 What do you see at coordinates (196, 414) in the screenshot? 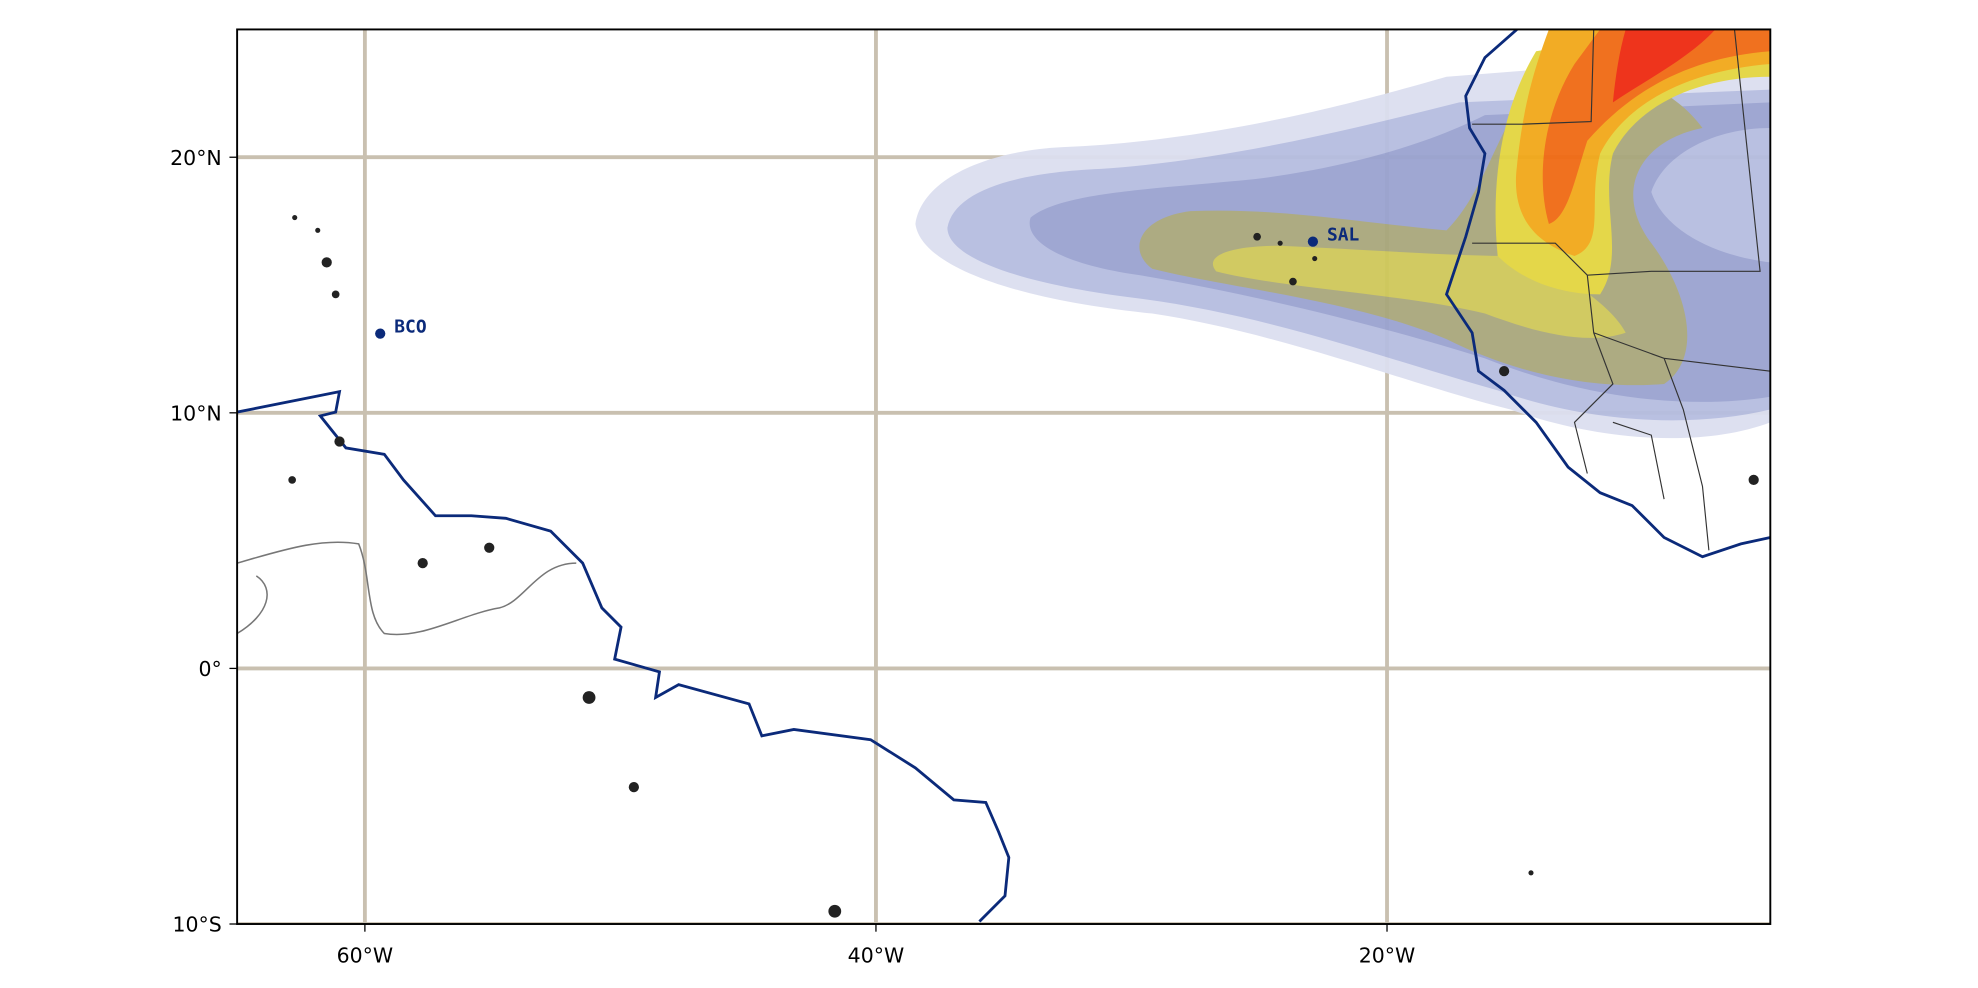
I see `y-tick-label: 10°N` at bounding box center [196, 414].